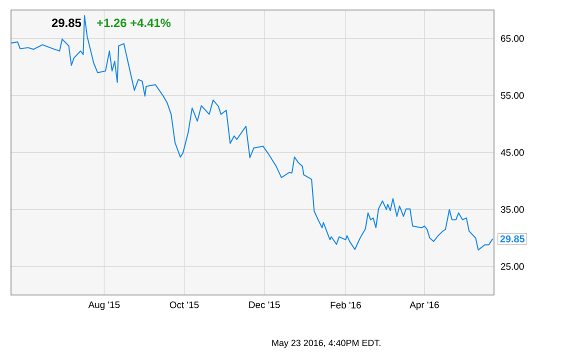  I want to click on annotation: 29.85, so click(512, 238).